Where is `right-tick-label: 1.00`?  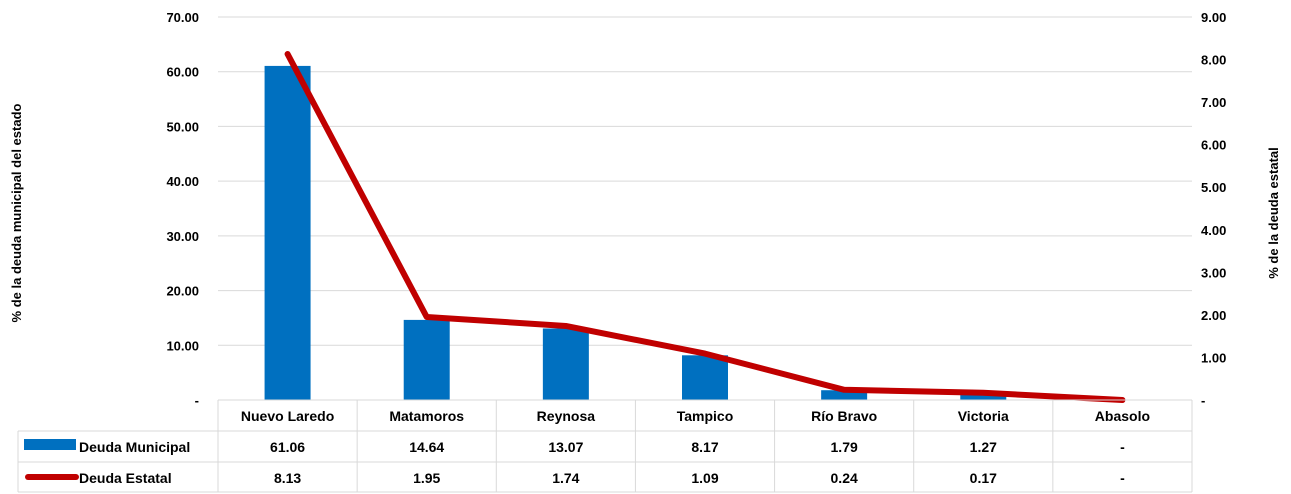
right-tick-label: 1.00 is located at coordinates (1213, 357).